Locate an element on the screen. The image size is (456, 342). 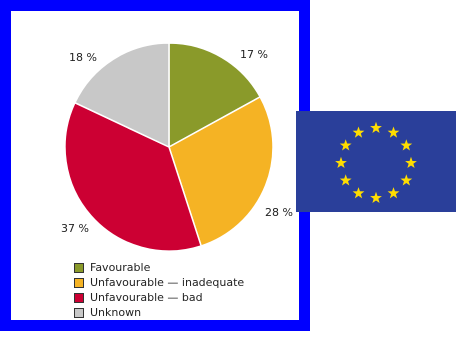
legend-swatch-favourable is located at coordinates (79, 267).